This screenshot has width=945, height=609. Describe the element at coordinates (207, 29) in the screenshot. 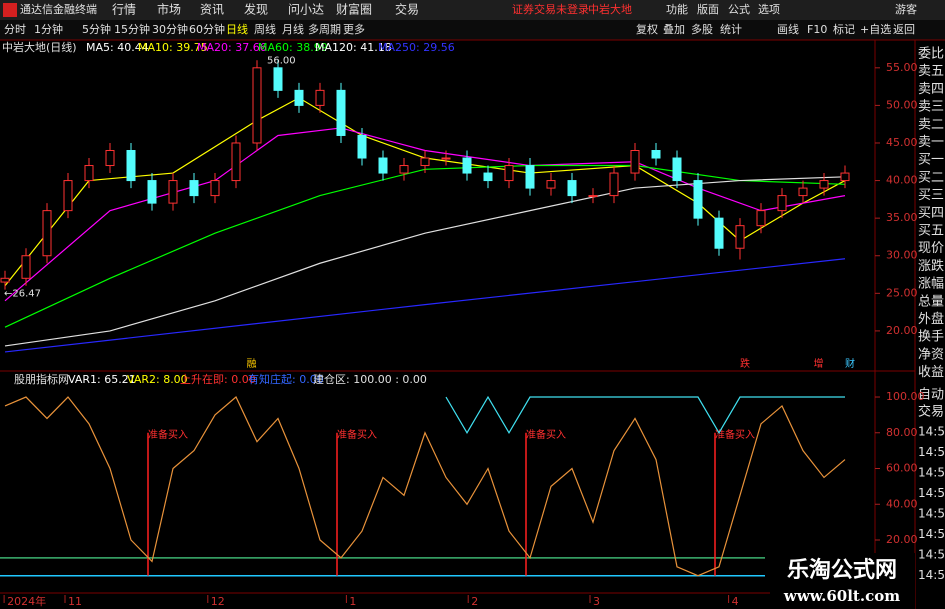

I see `period-tab: 60分钟` at that location.